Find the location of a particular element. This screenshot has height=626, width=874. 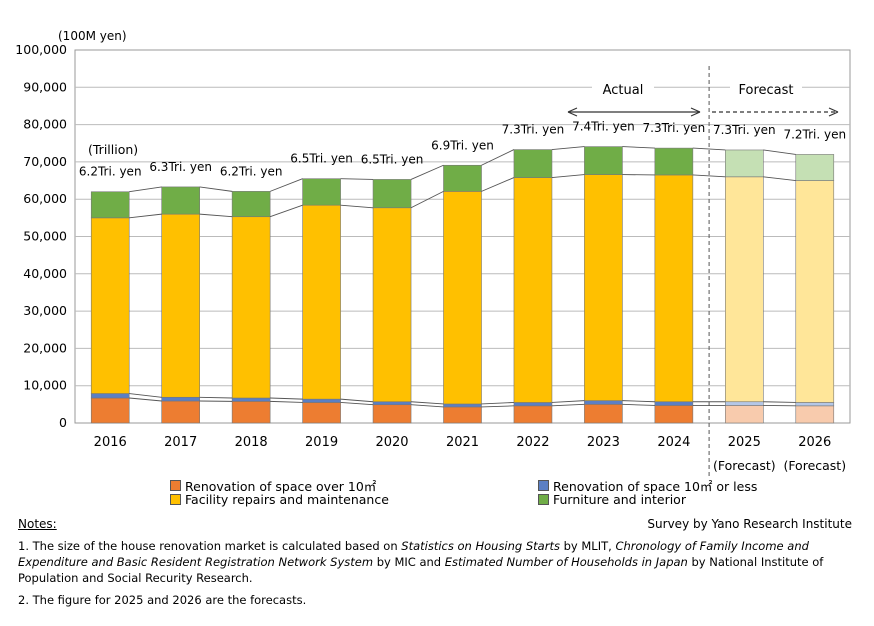

legend-swatch-10-or-less is located at coordinates (543, 485).